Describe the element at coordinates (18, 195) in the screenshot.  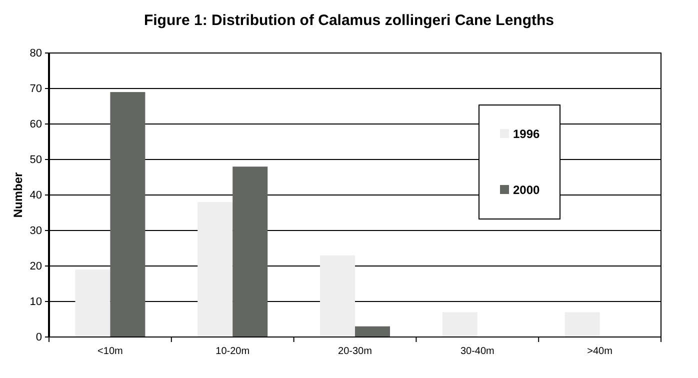
I see `y-axis-title: Number` at that location.